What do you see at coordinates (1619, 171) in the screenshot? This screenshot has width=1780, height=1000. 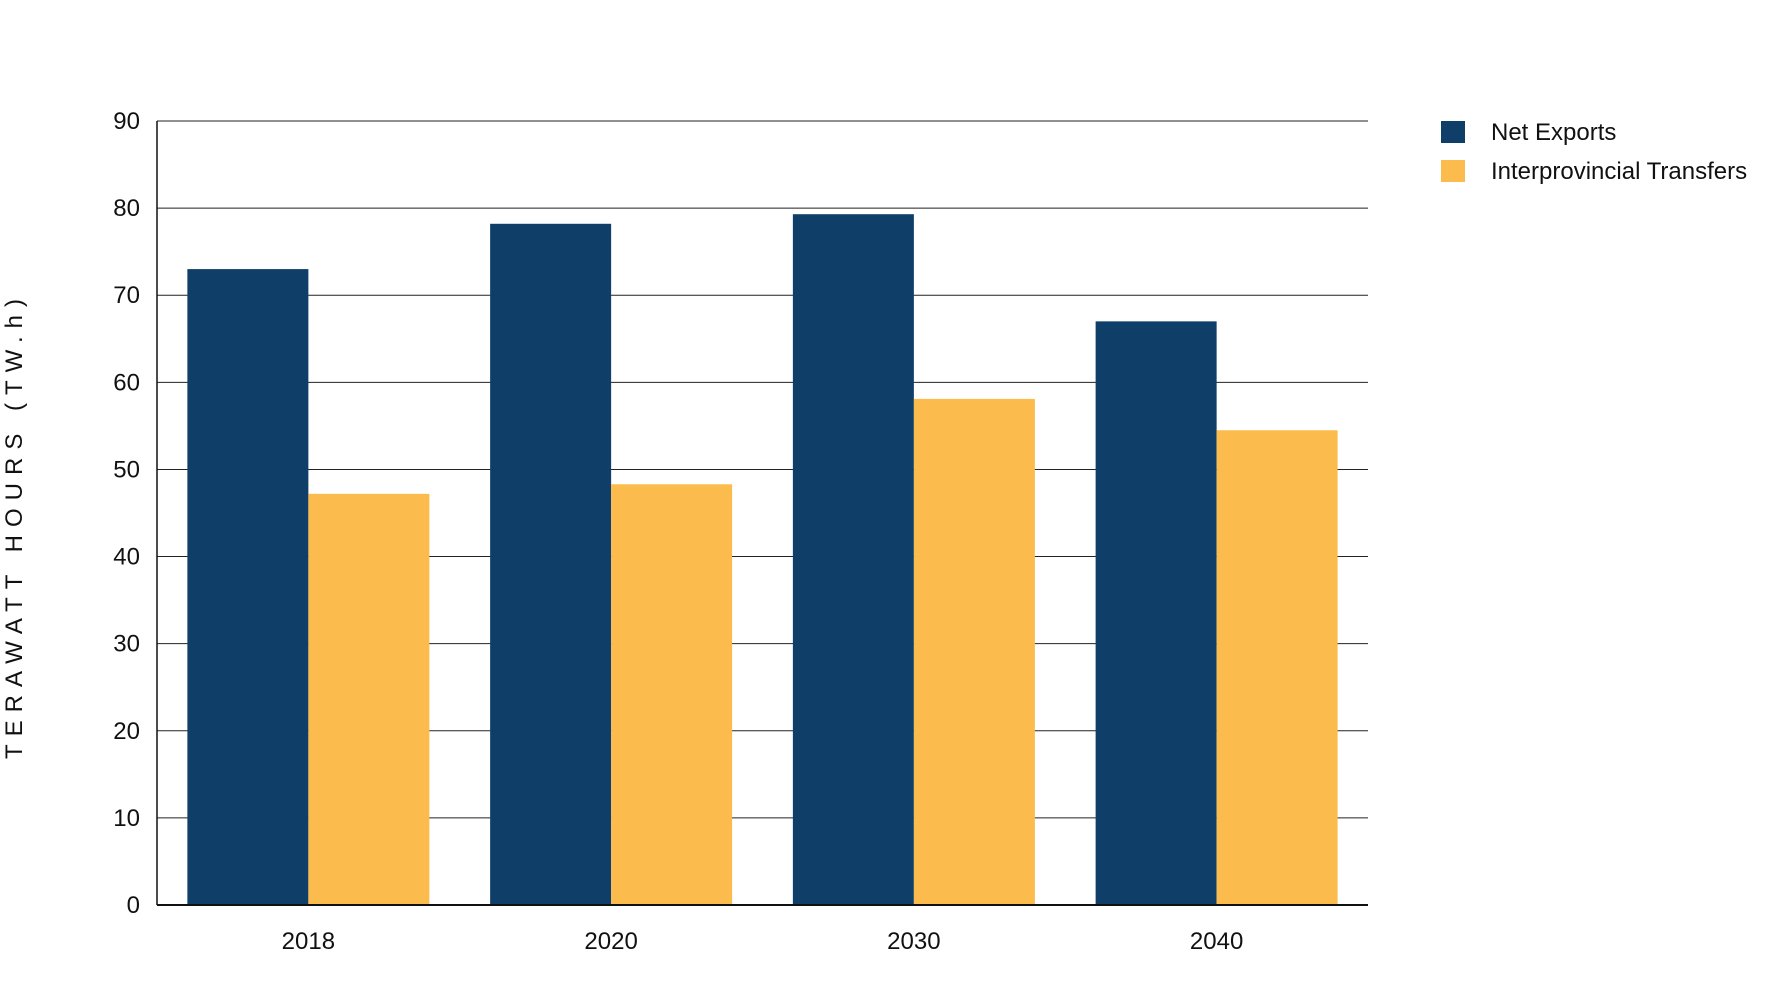 I see `legend-label: Interprovincial Transfers` at bounding box center [1619, 171].